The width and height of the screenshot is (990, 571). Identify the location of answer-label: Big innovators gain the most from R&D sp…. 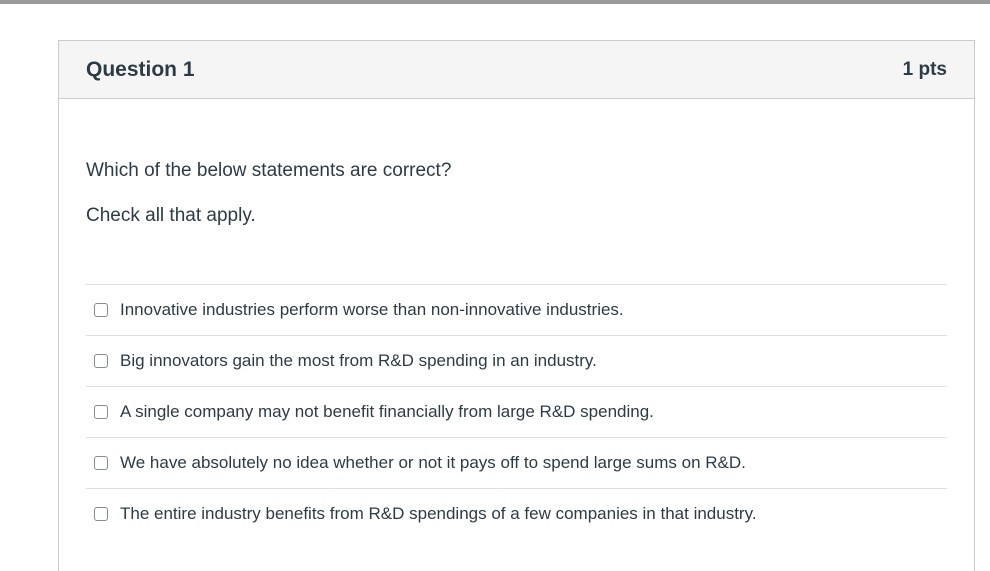
(358, 360).